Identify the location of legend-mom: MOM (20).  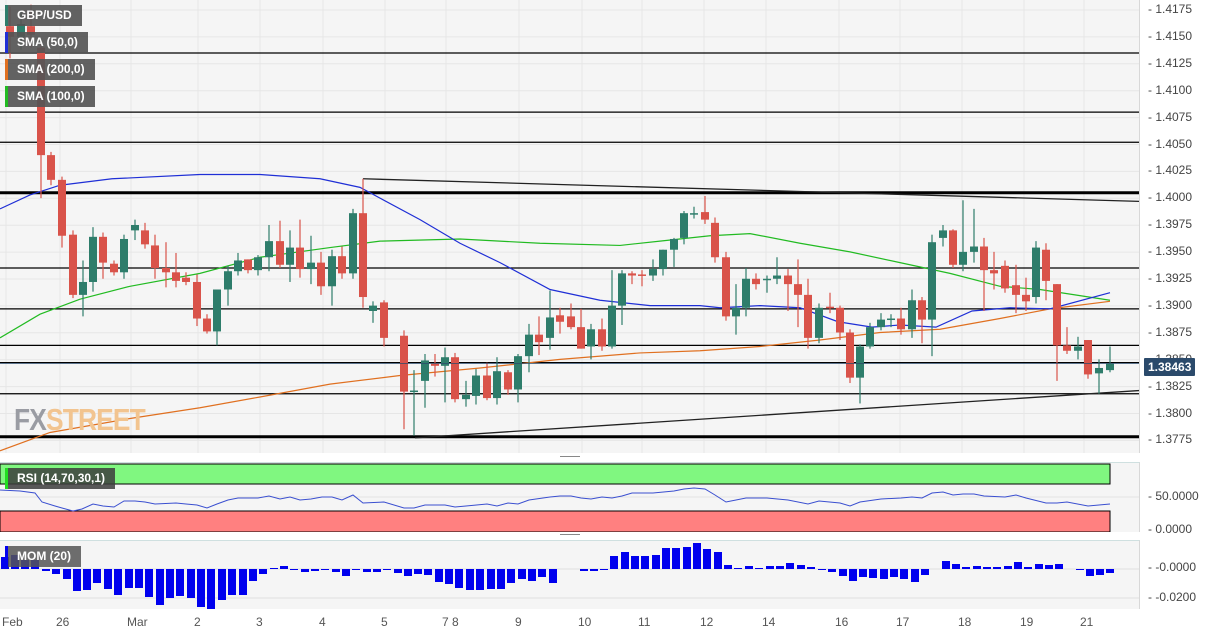
(43, 556).